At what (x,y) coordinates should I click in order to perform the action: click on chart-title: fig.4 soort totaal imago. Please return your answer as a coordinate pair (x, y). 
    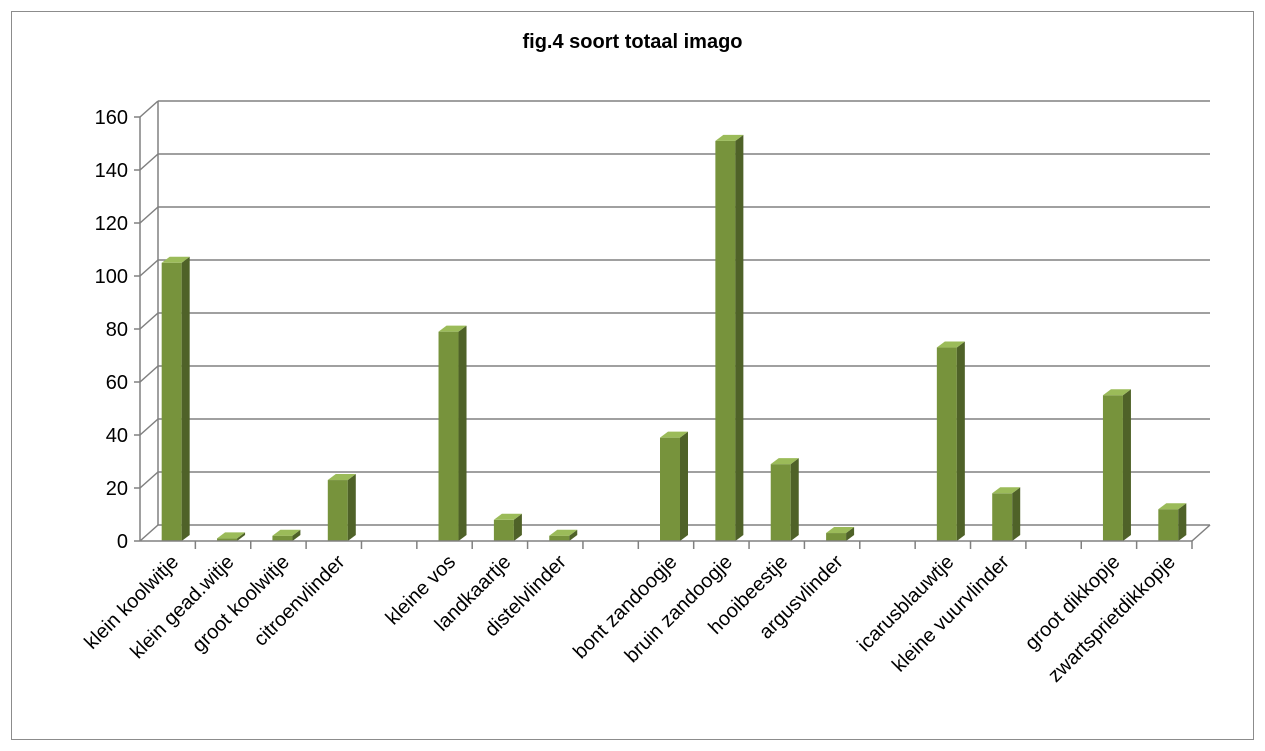
    Looking at the image, I should click on (632, 42).